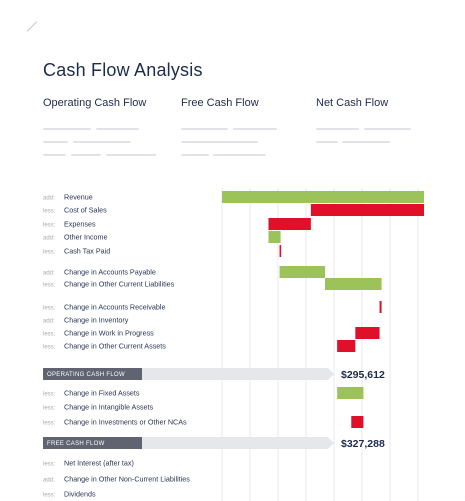  I want to click on row-label: Other Income, so click(86, 237).